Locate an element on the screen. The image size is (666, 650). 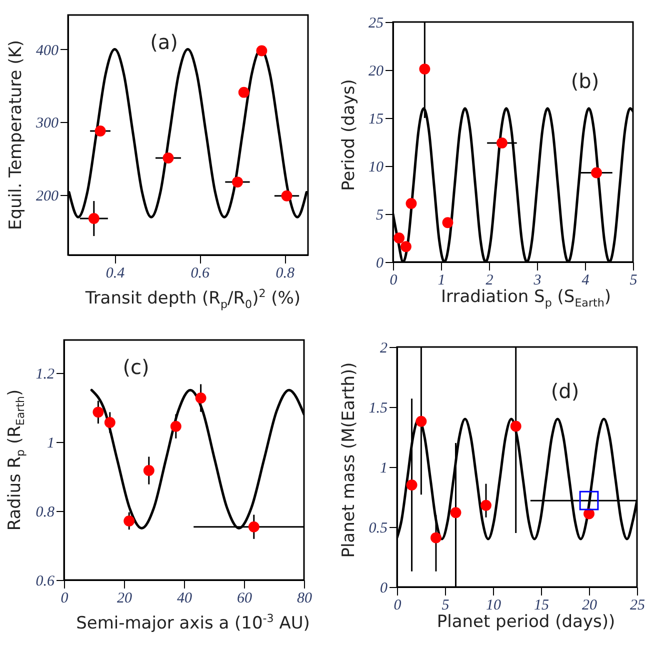
y-tick-label: 0.8 is located at coordinates (45, 512).